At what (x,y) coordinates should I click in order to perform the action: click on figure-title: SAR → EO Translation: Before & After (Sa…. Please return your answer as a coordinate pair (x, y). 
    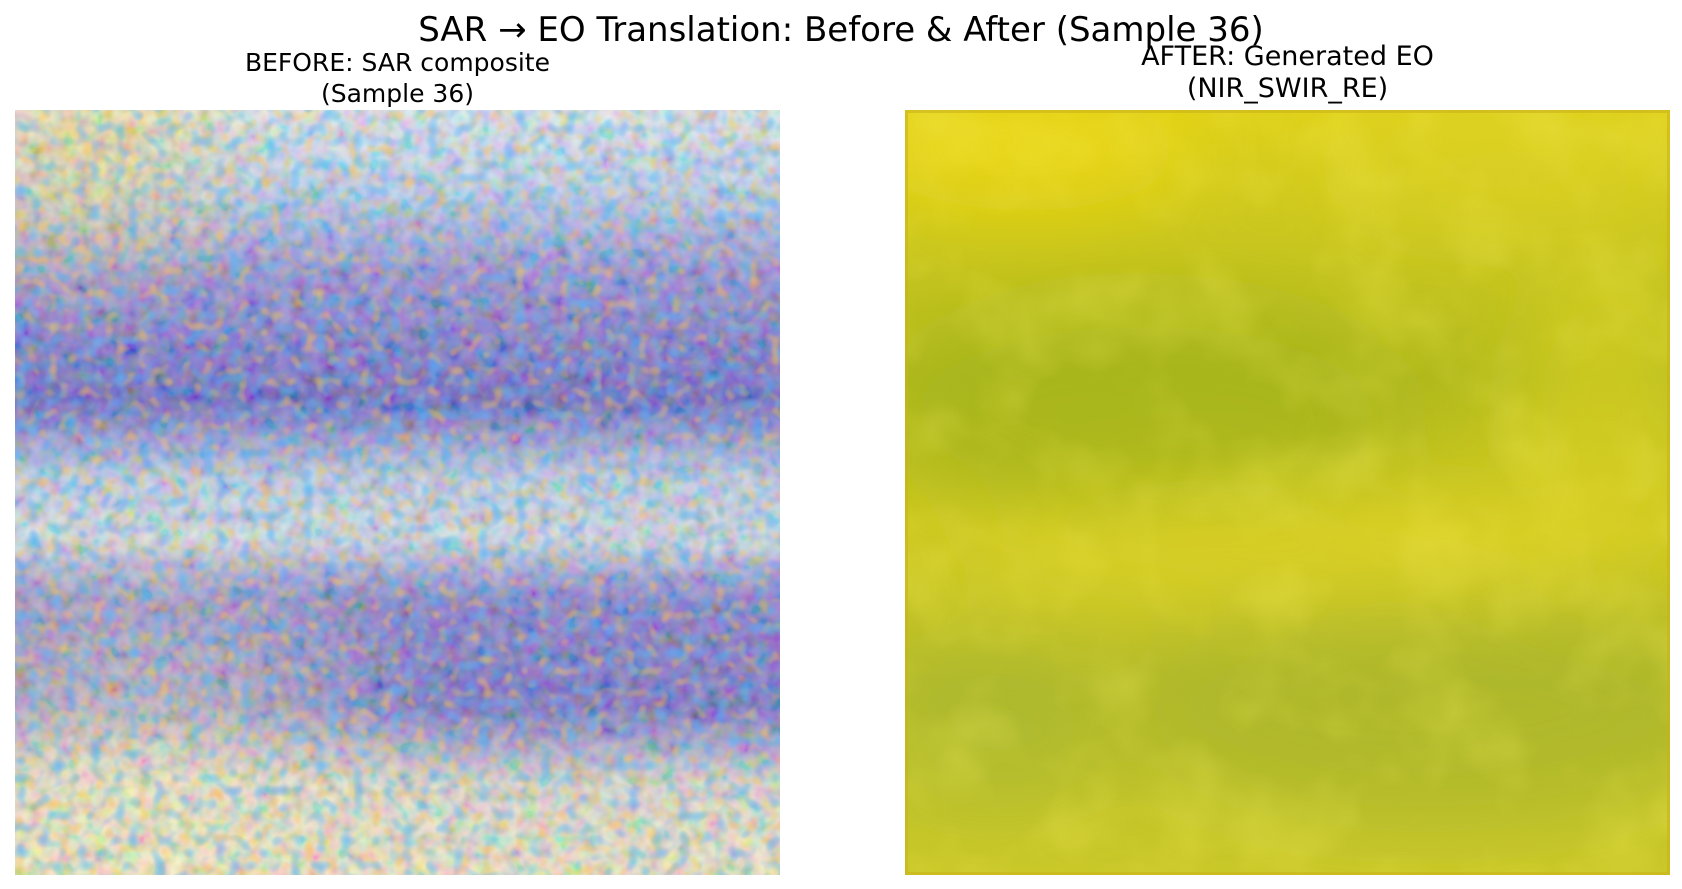
    Looking at the image, I should click on (841, 30).